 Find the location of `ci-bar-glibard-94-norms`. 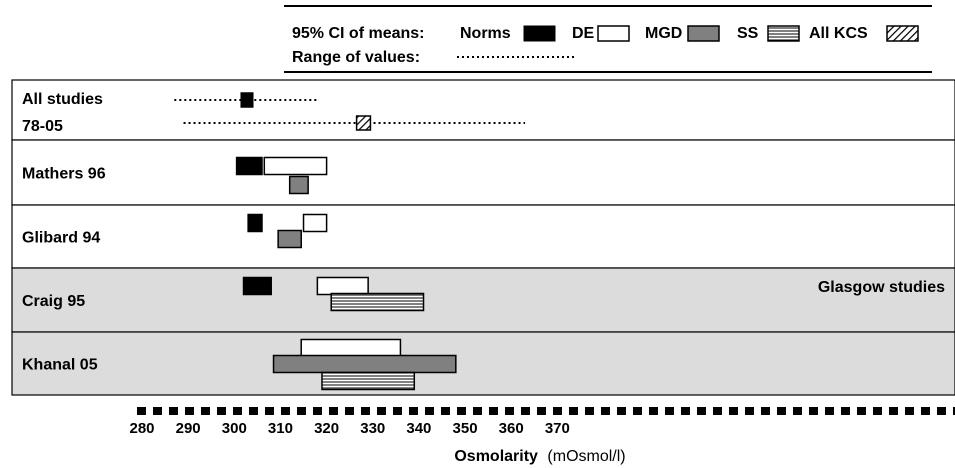

ci-bar-glibard-94-norms is located at coordinates (255, 223).